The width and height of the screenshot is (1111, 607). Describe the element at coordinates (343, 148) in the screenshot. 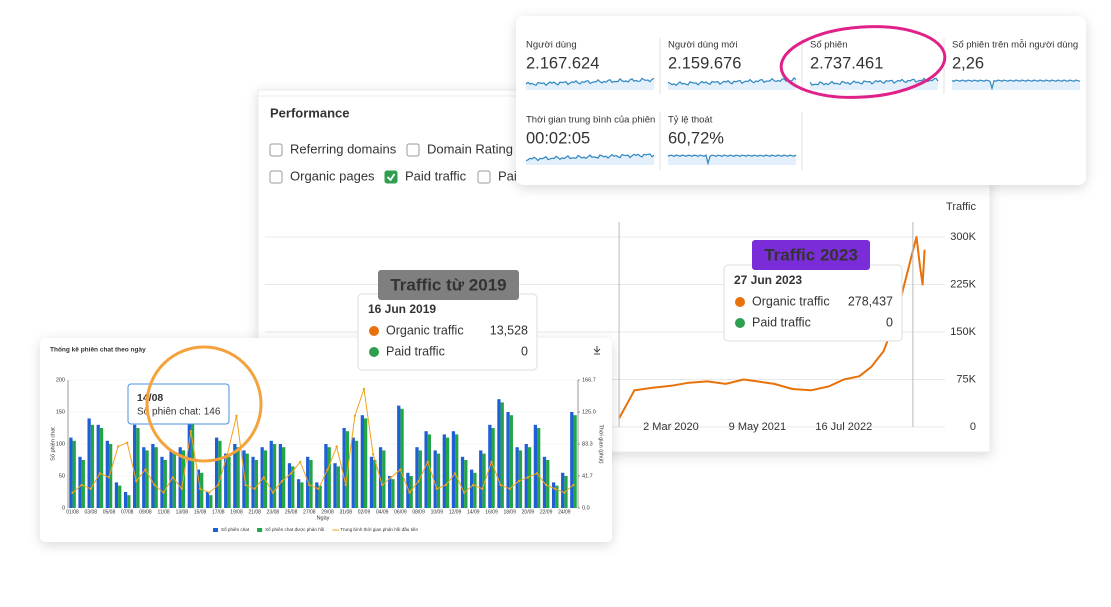

I see `filter-label: Referring domains` at that location.